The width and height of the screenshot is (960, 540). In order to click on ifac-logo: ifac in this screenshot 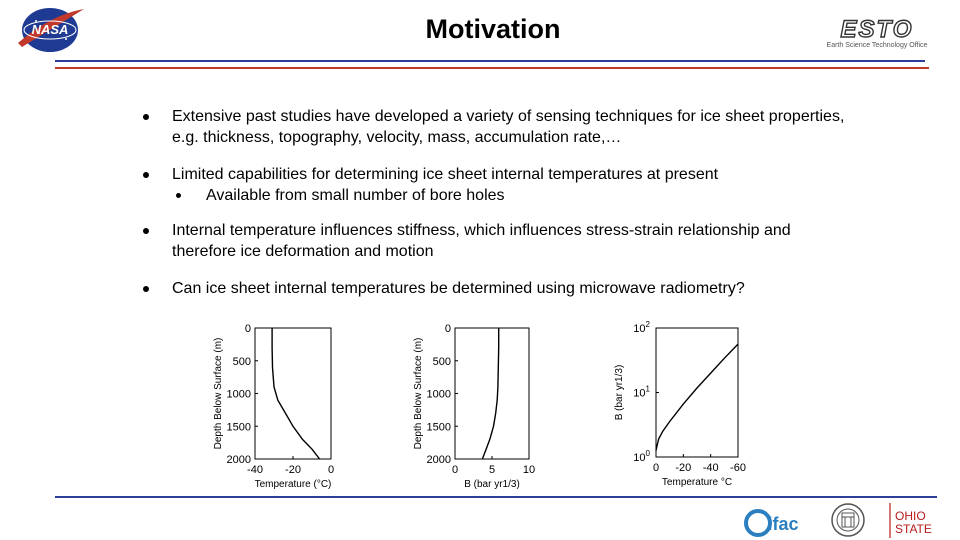, I will do `click(771, 523)`.